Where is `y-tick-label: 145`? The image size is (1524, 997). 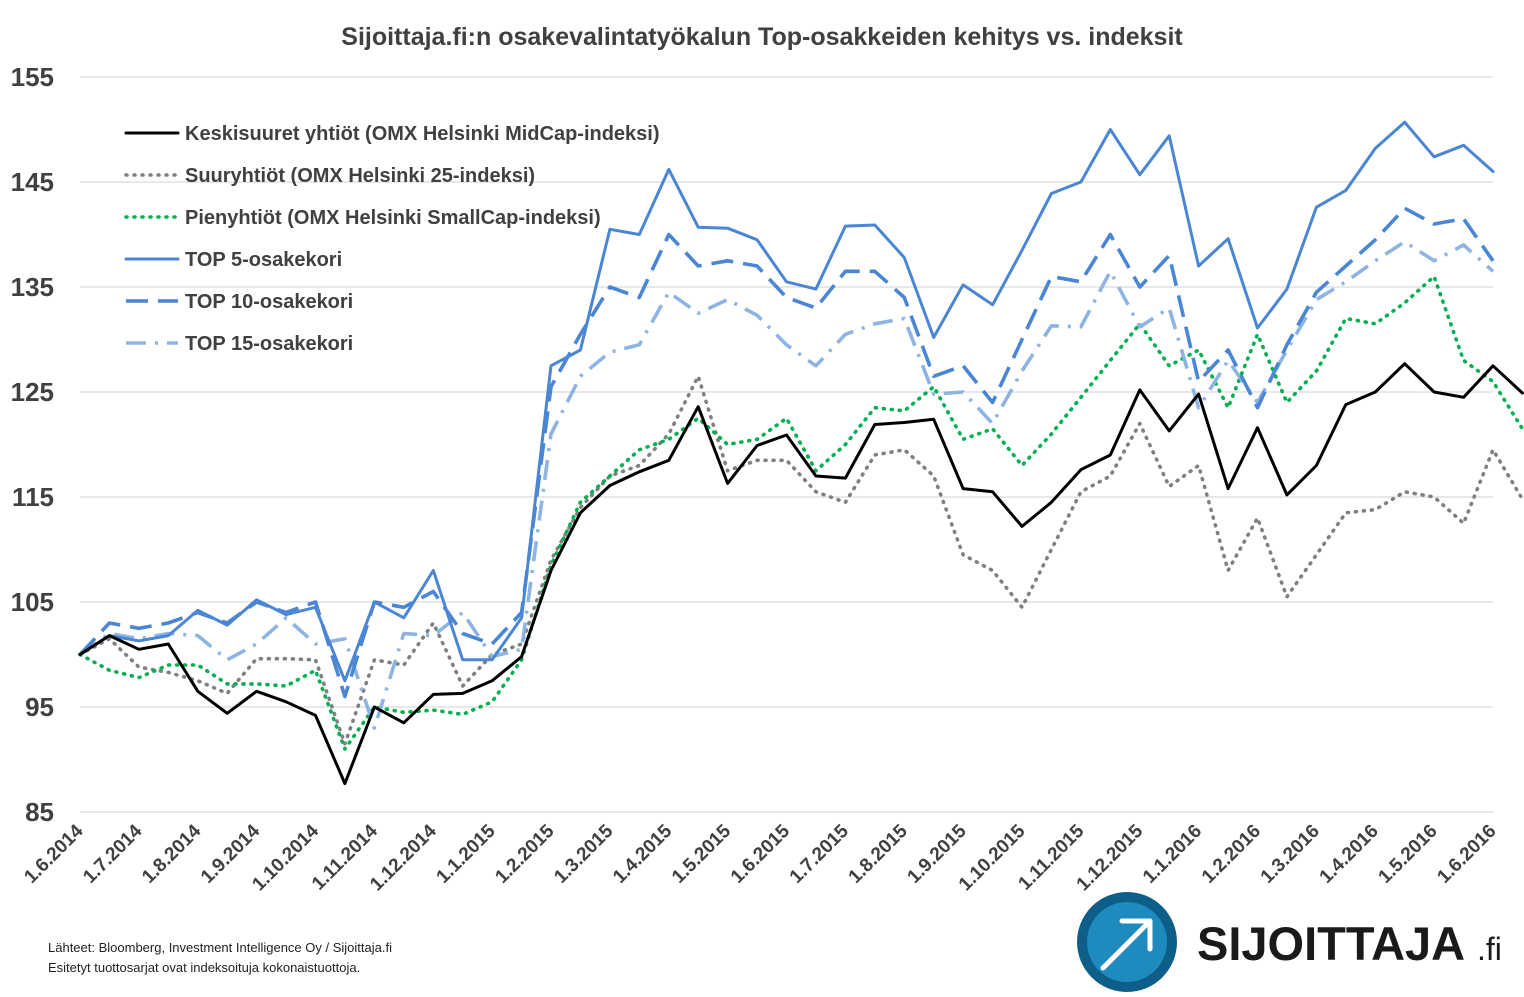
y-tick-label: 145 is located at coordinates (32, 182).